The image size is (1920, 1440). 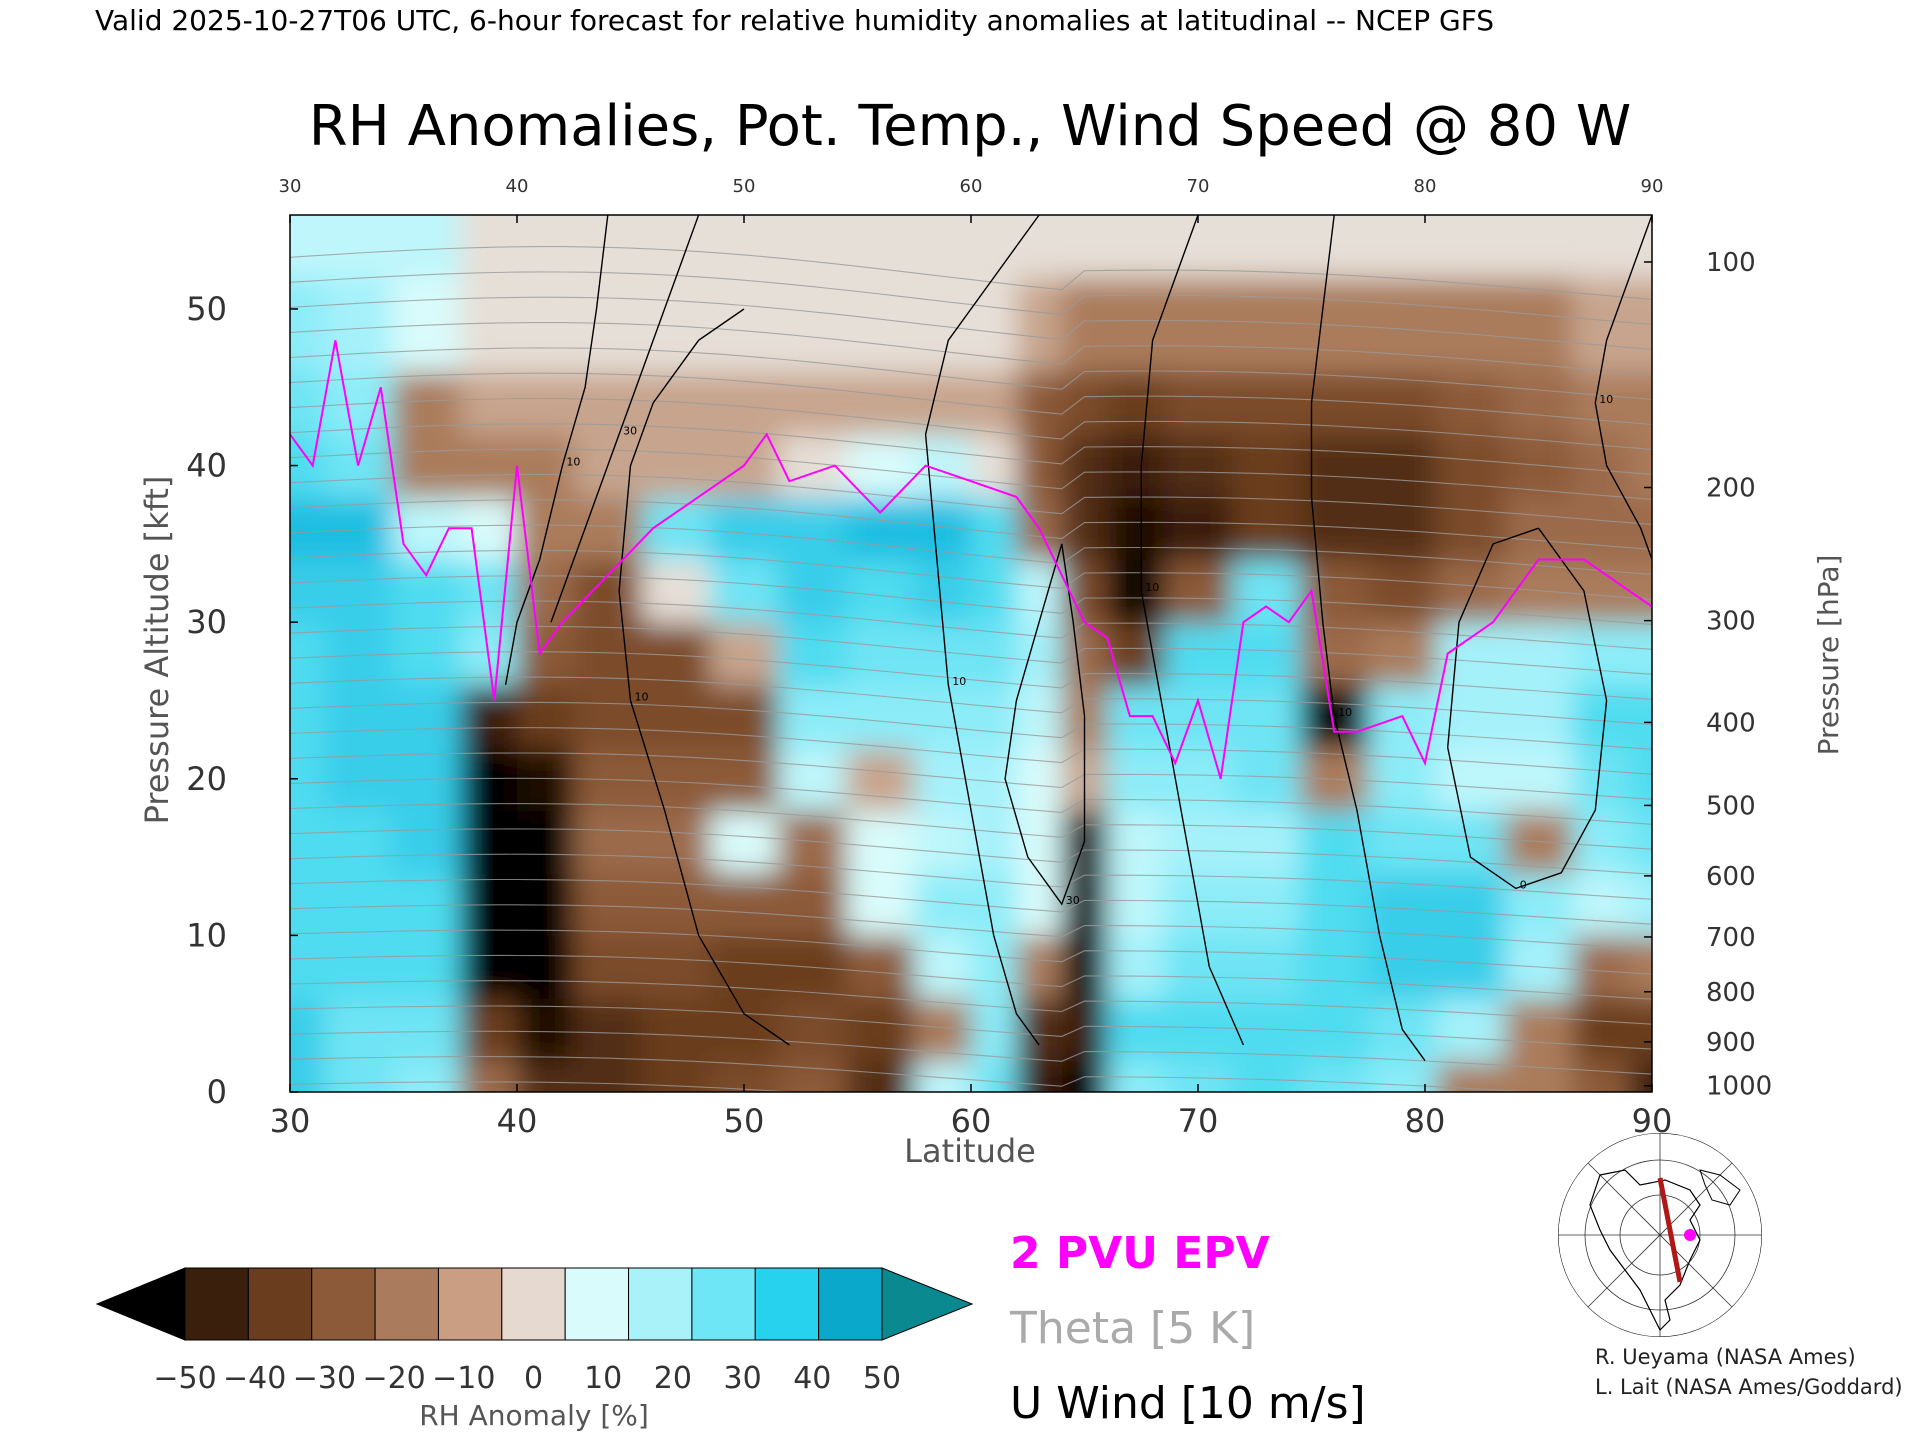 What do you see at coordinates (642, 696) in the screenshot?
I see `wind-contour-label: 10` at bounding box center [642, 696].